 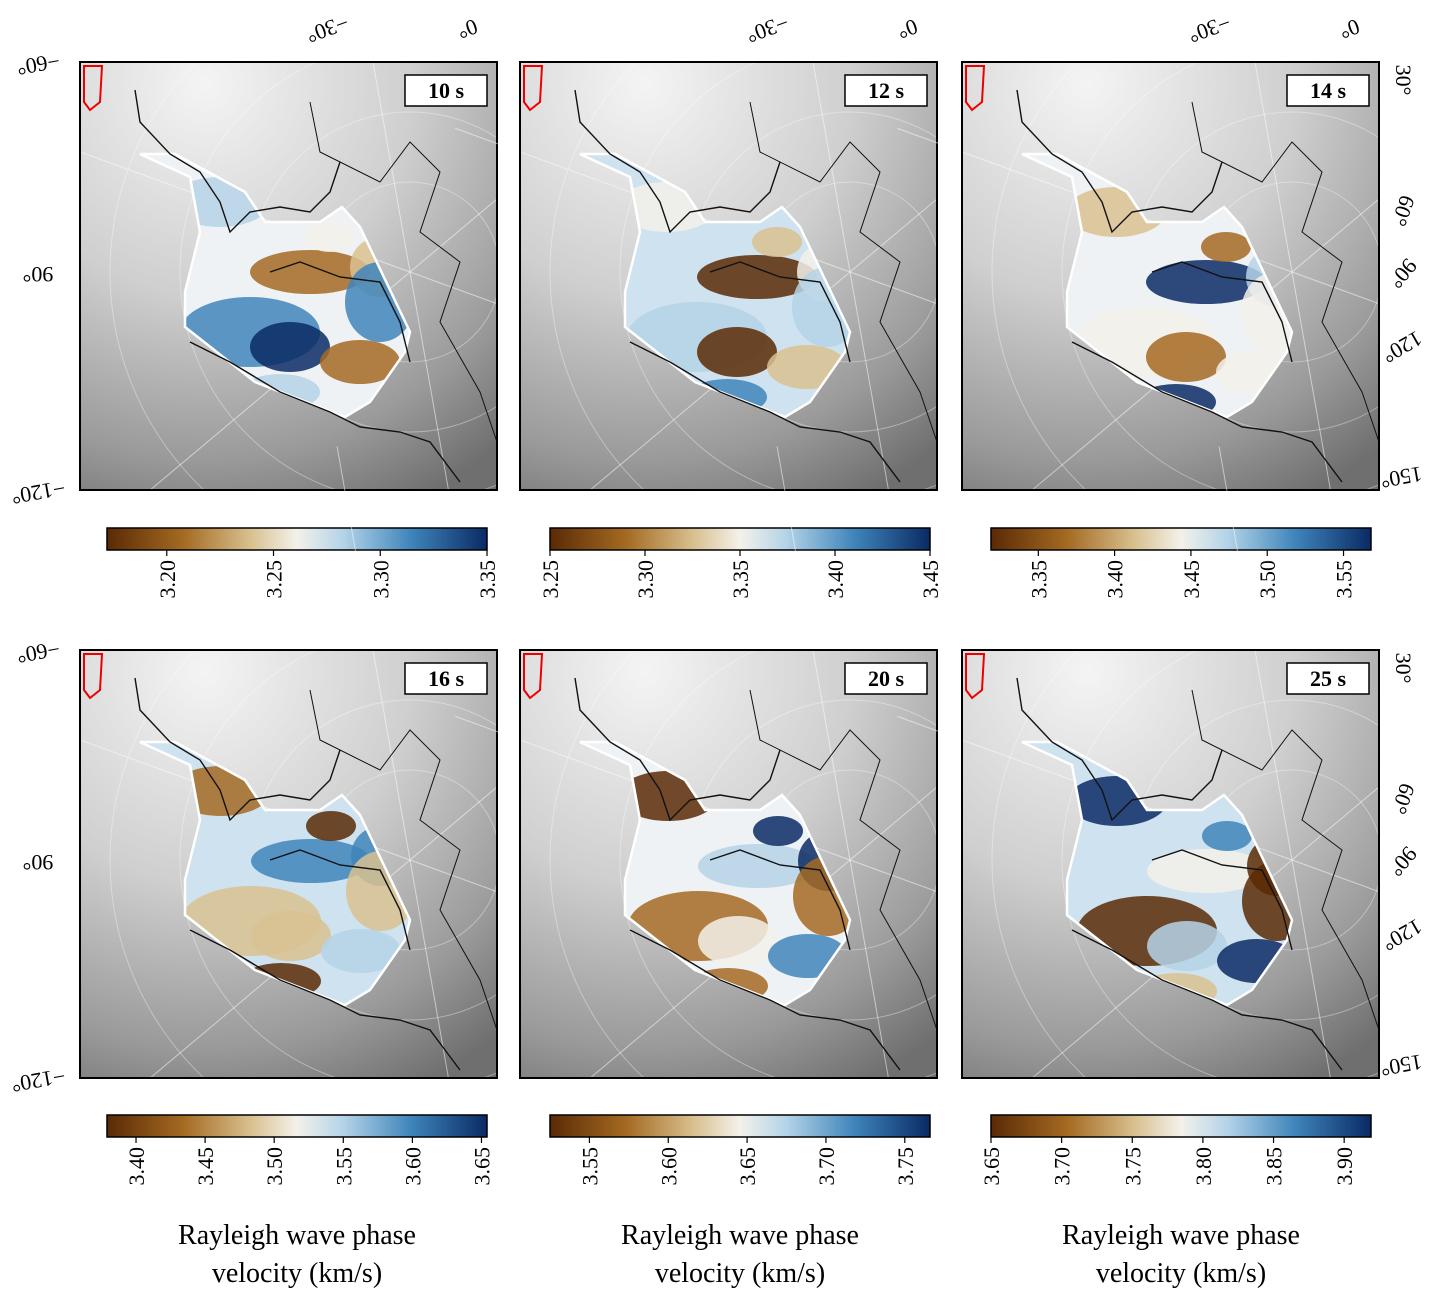 I want to click on longitude-label: 60°, so click(x=1403, y=211).